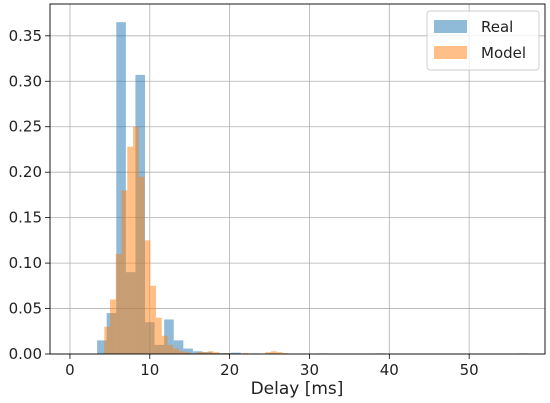 The image size is (550, 403). Describe the element at coordinates (25, 172) in the screenshot. I see `y-tick-label: 0.20` at that location.